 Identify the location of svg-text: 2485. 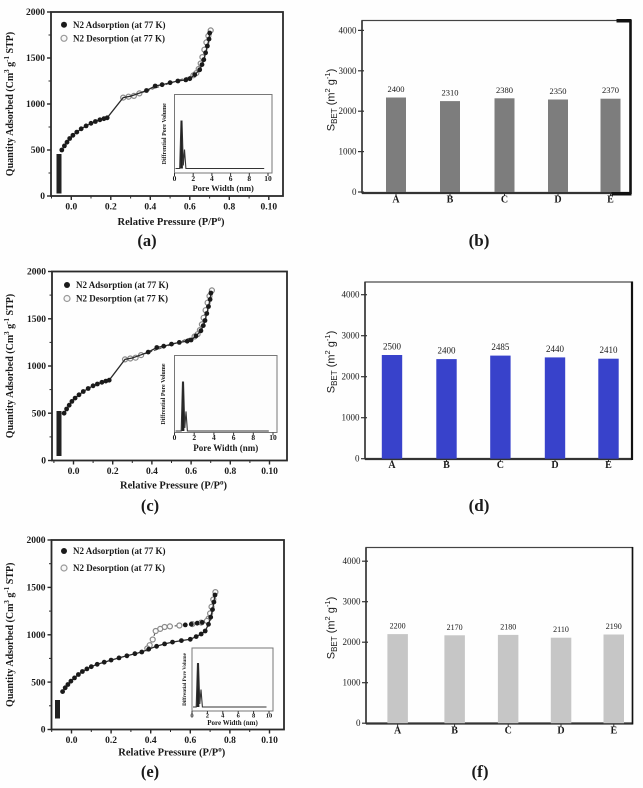
(500, 347).